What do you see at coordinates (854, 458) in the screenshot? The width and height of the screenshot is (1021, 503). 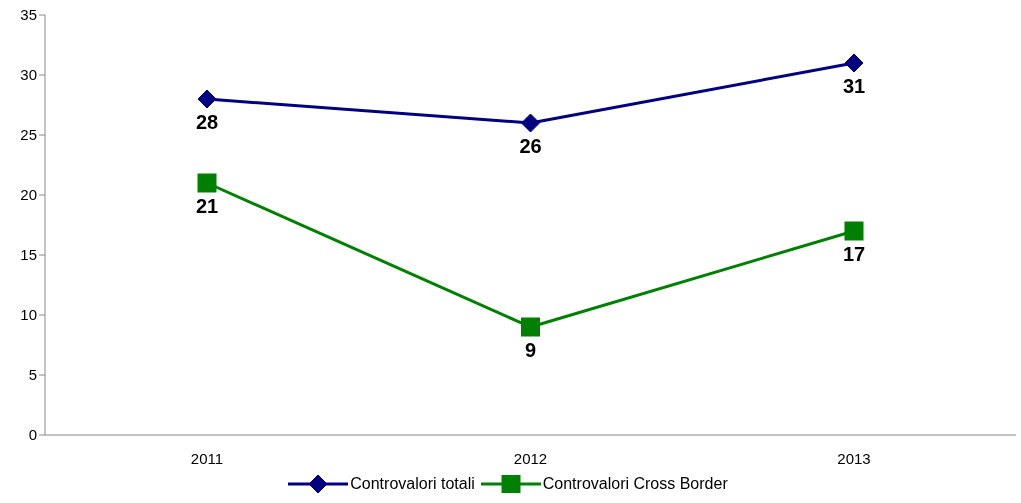 I see `x-tick-label: 2013` at bounding box center [854, 458].